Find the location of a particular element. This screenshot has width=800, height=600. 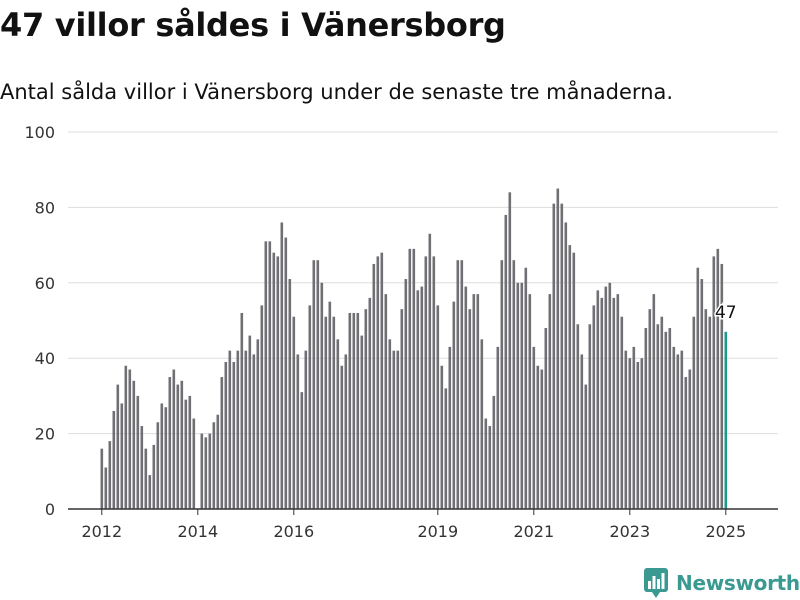

y-tick-label: 40 is located at coordinates (45, 358).